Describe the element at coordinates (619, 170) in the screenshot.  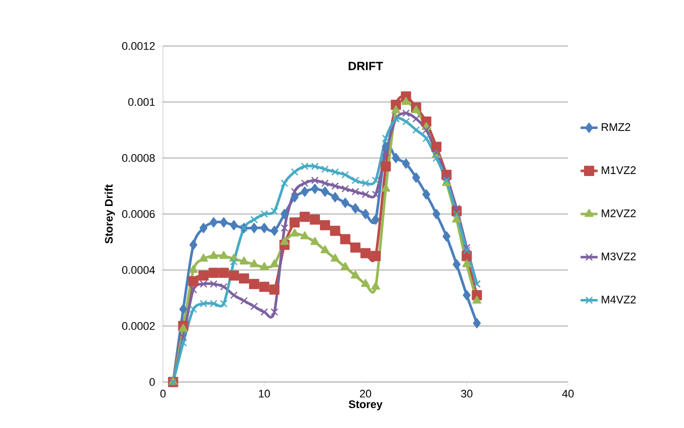
I see `legend-label: M1VZ2` at that location.